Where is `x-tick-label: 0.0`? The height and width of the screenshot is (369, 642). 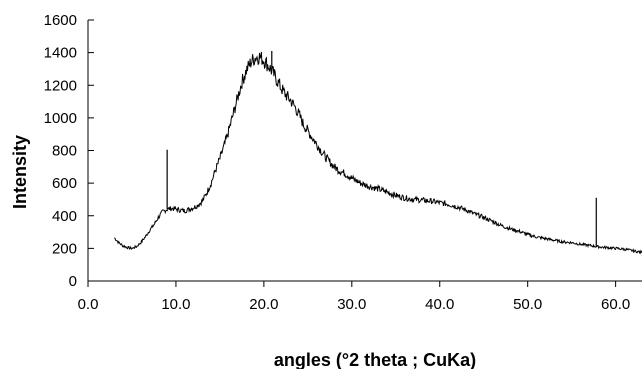
x-tick-label: 0.0 is located at coordinates (88, 304).